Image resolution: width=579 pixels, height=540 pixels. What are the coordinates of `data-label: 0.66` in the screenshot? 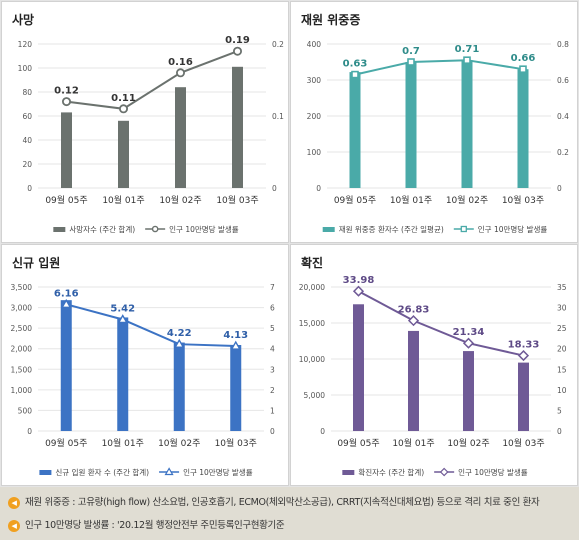 It's located at (523, 58).